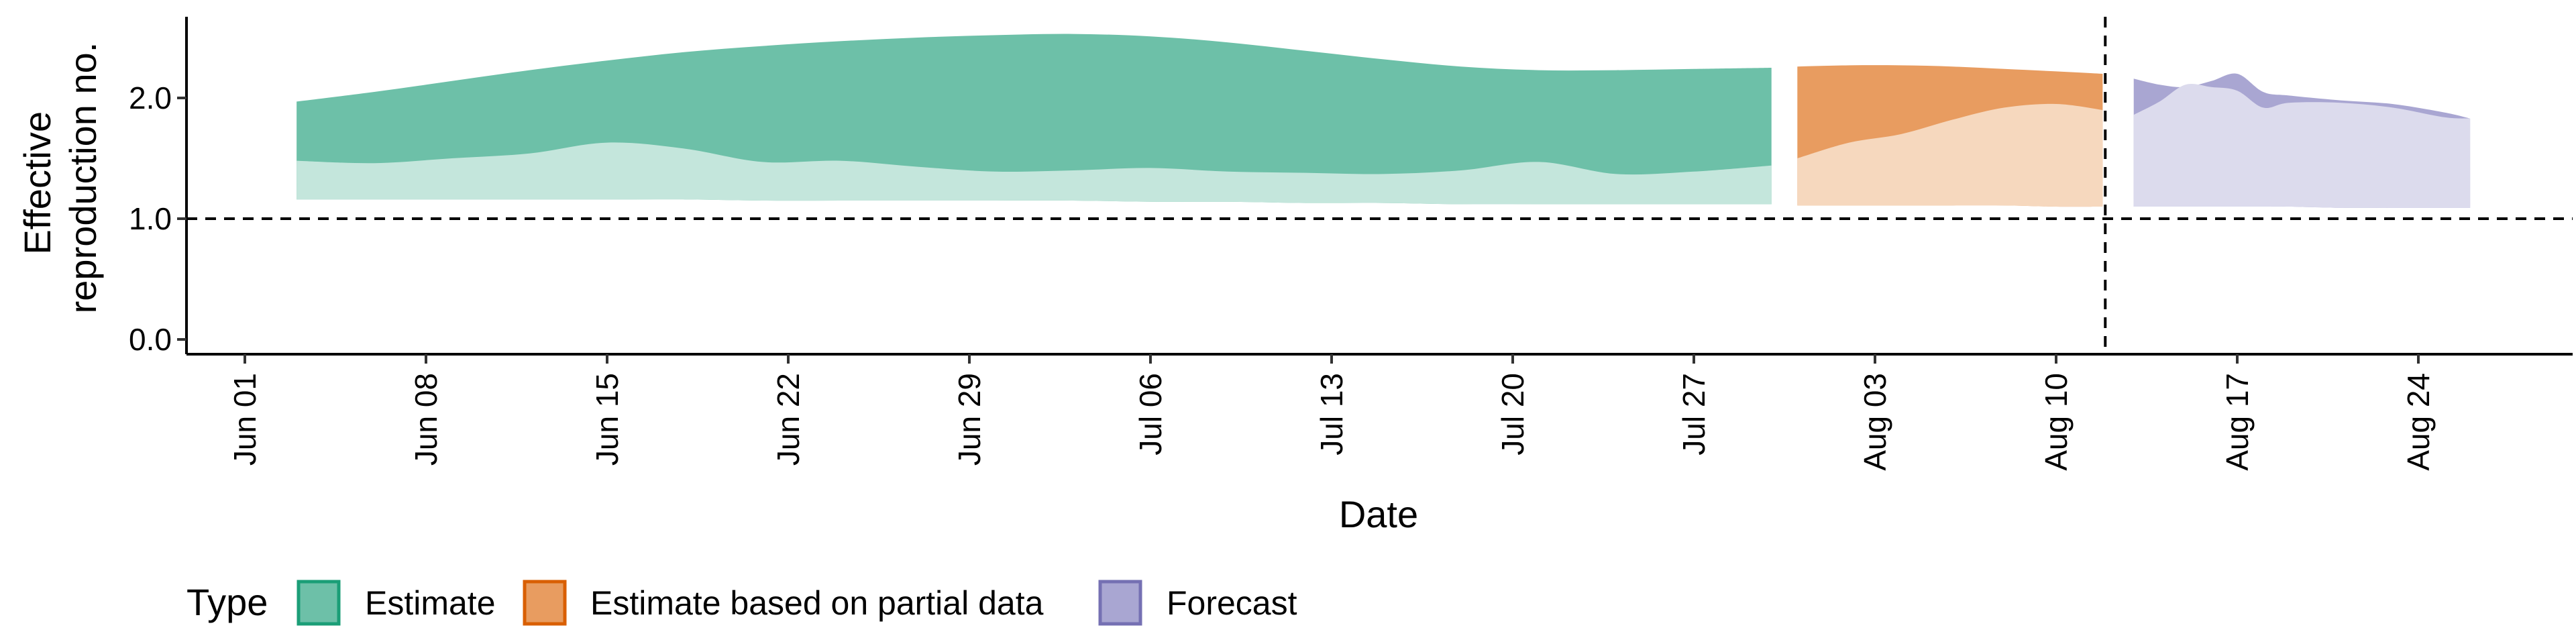  What do you see at coordinates (969, 419) in the screenshot?
I see `x-tick-label: Jun 29` at bounding box center [969, 419].